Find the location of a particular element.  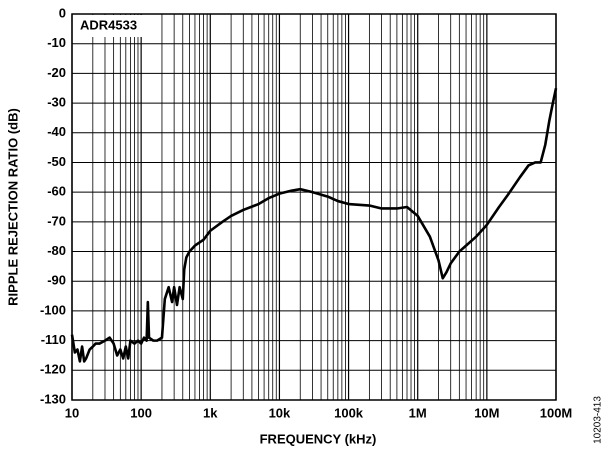

y-tick-label: -10 is located at coordinates (56, 42).